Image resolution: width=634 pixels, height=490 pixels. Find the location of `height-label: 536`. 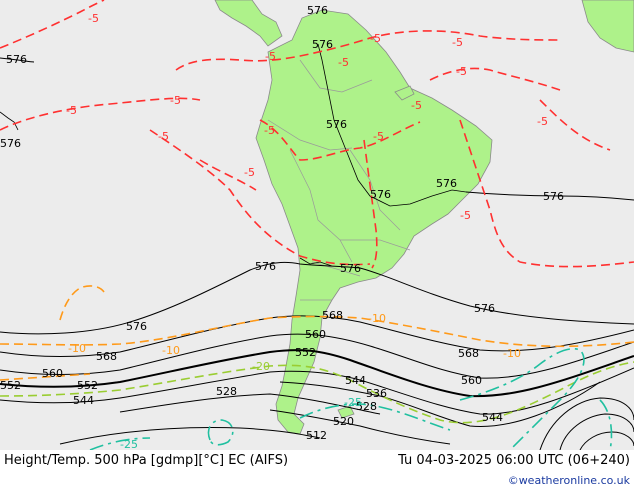

height-label: 536 is located at coordinates (376, 393).